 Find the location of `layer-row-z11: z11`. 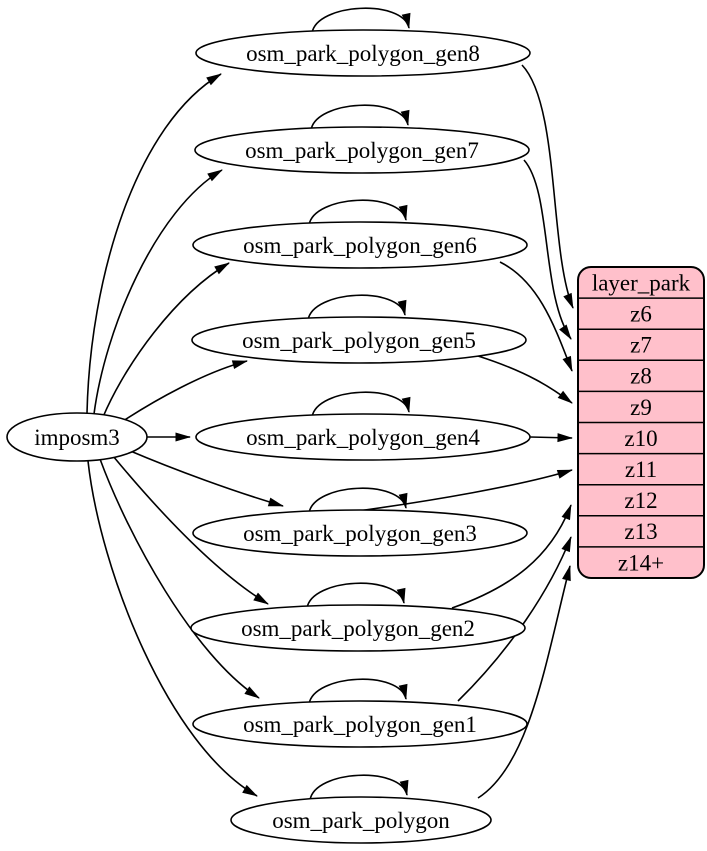

layer-row-z11: z11 is located at coordinates (641, 469).